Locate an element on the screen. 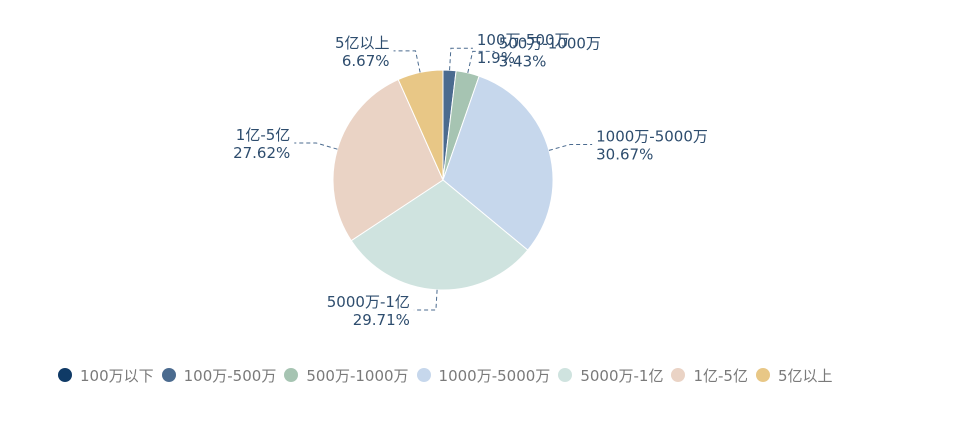  legend-label: 100万-500万 is located at coordinates (230, 375).